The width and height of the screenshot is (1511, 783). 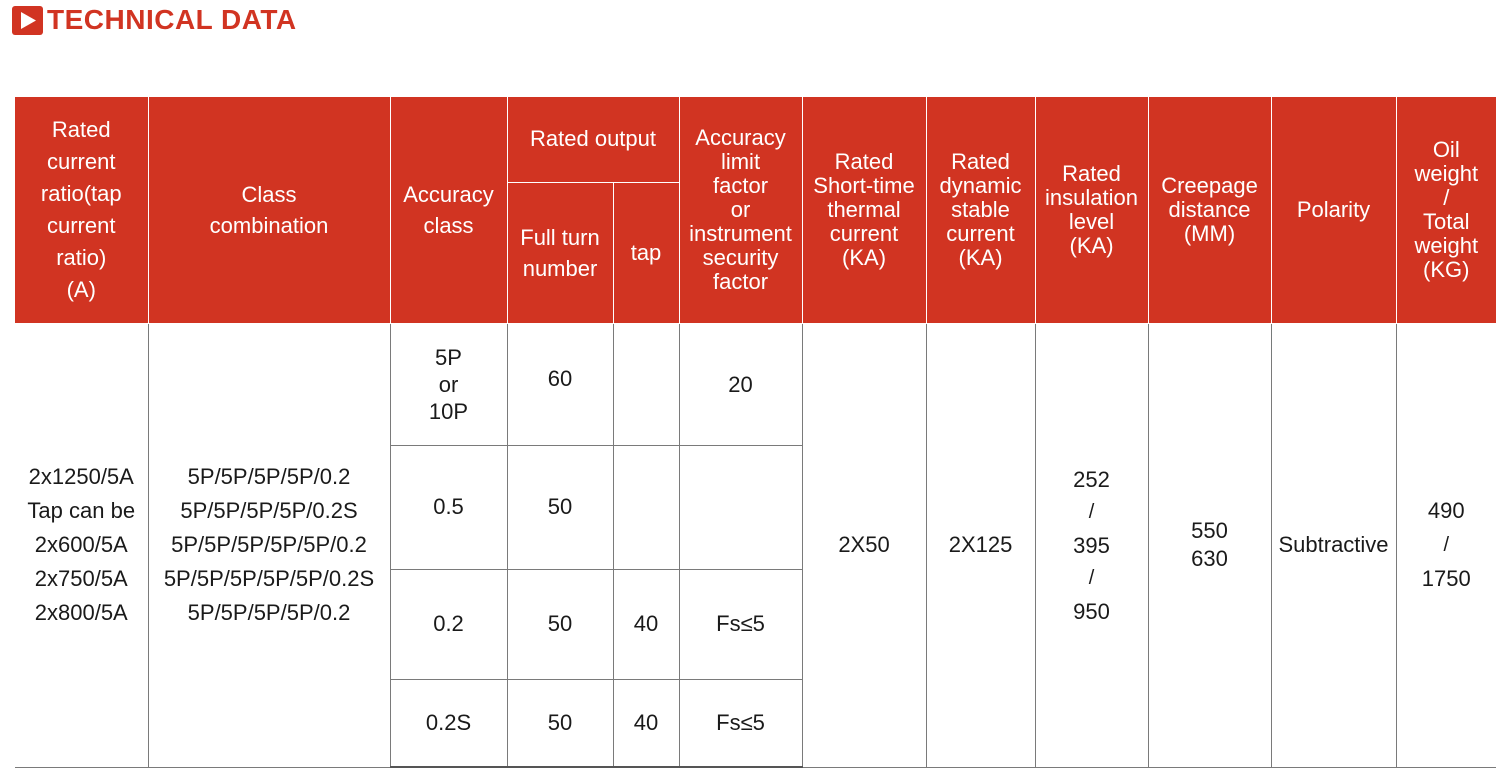 What do you see at coordinates (1091, 545) in the screenshot?
I see `cell-insulation-level: 252 / 395 / 950` at bounding box center [1091, 545].